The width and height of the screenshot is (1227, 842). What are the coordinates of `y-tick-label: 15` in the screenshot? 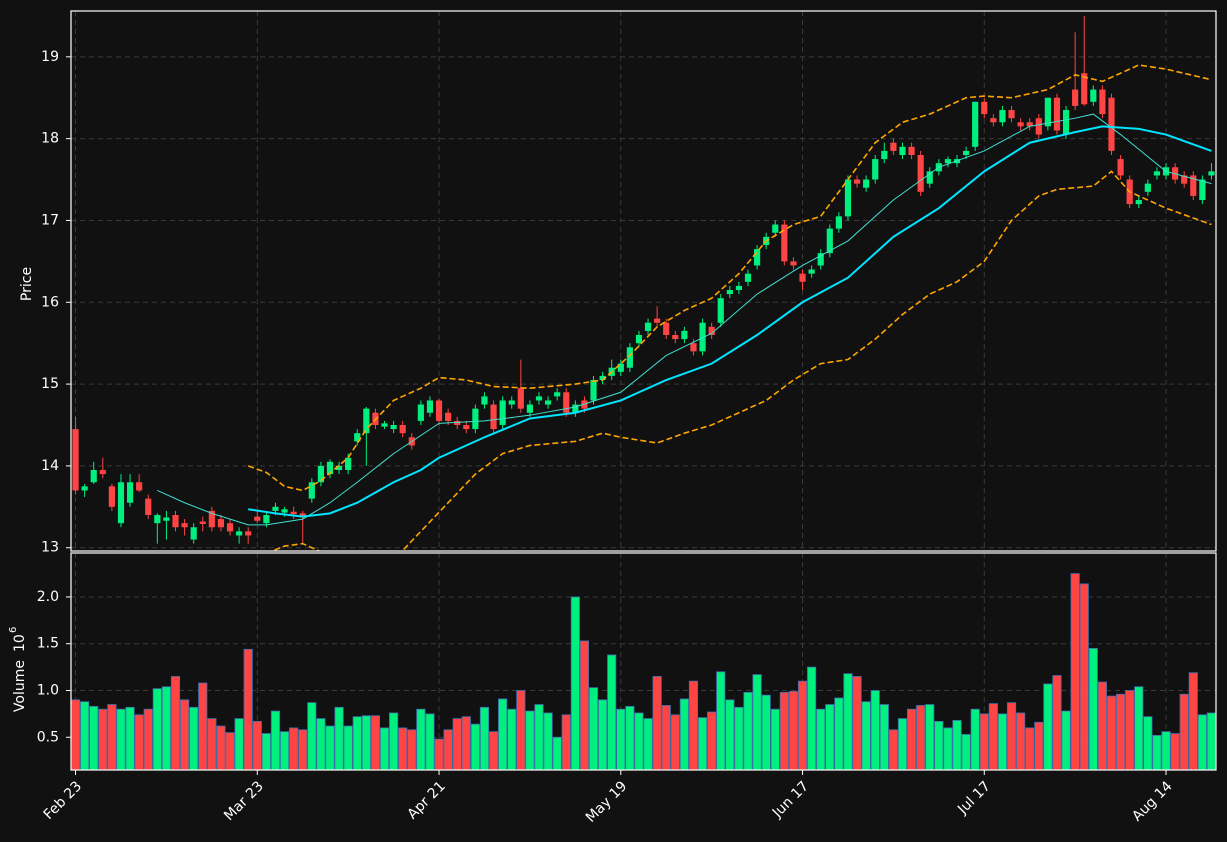 It's located at (50, 384).